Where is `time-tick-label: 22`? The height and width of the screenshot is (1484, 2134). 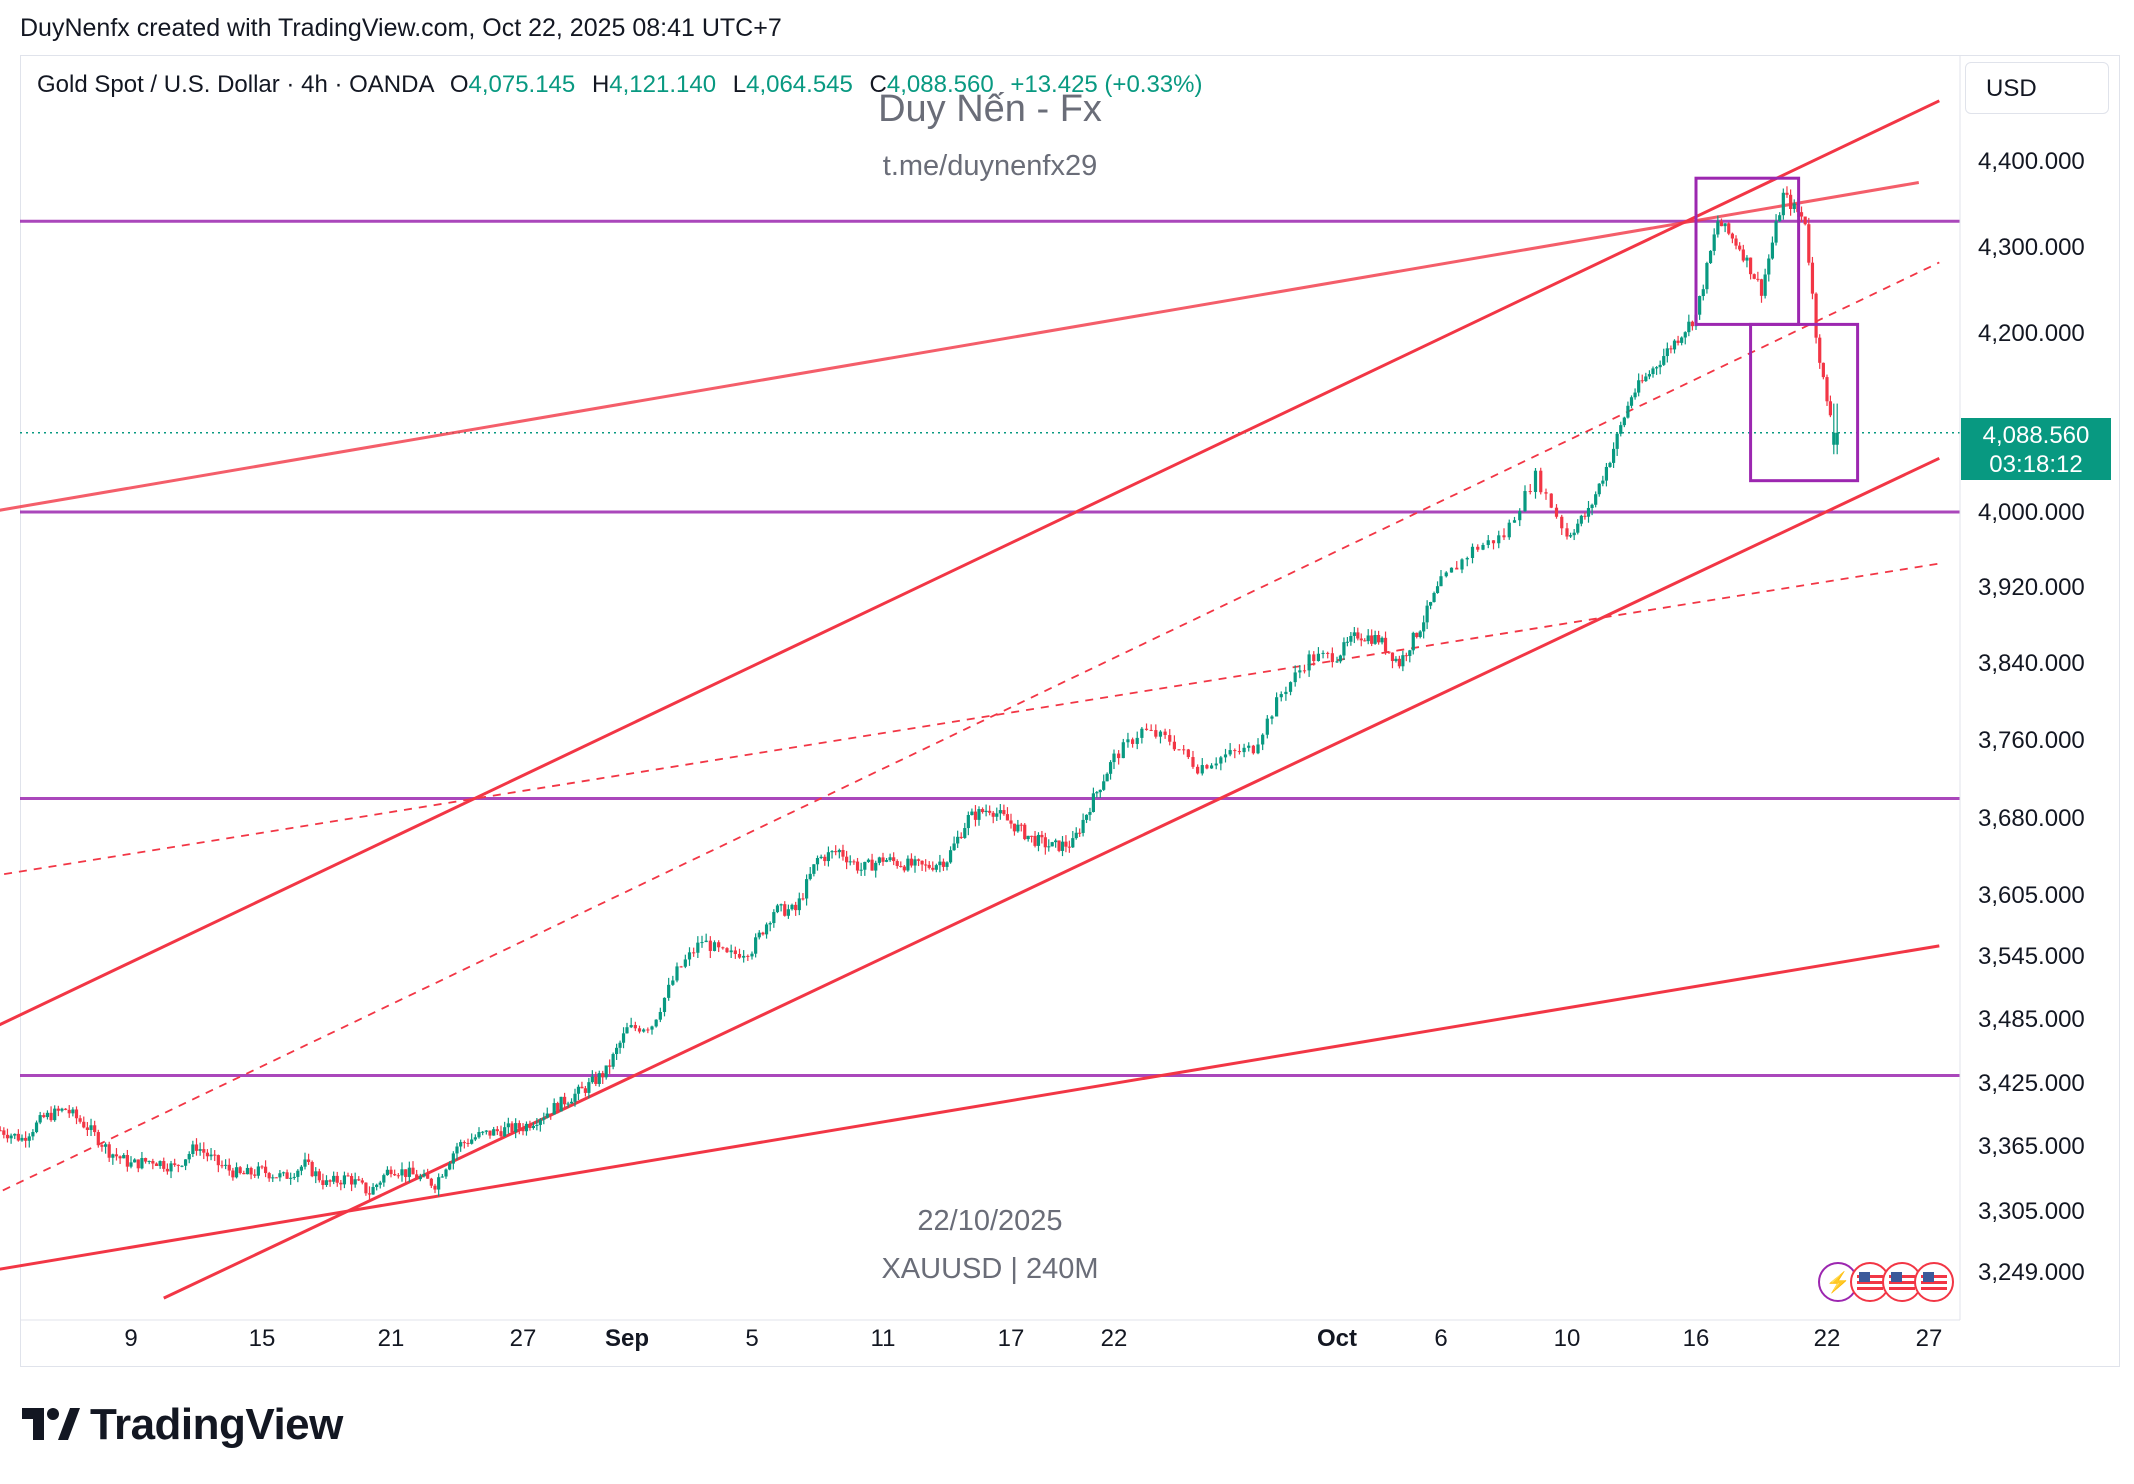 time-tick-label: 22 is located at coordinates (1827, 1338).